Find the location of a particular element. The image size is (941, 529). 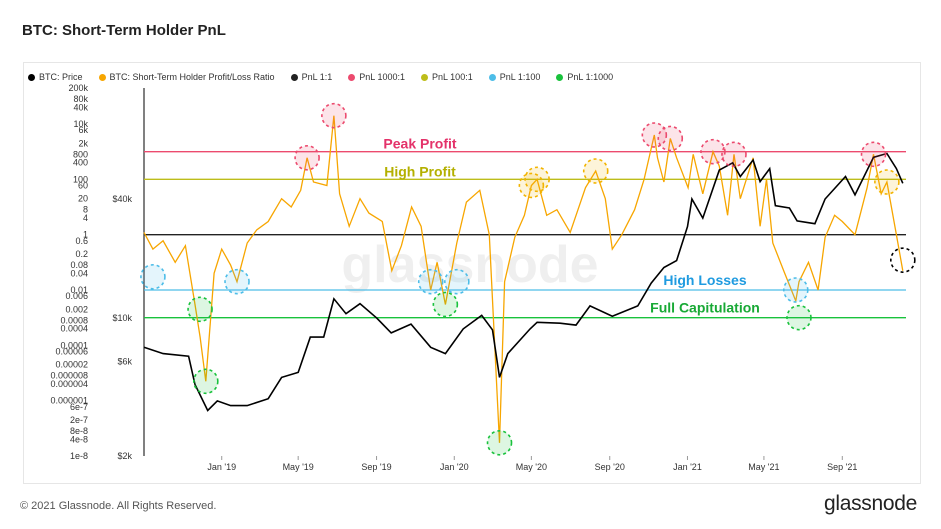

legend-label: PnL 1:1 is located at coordinates (317, 77).